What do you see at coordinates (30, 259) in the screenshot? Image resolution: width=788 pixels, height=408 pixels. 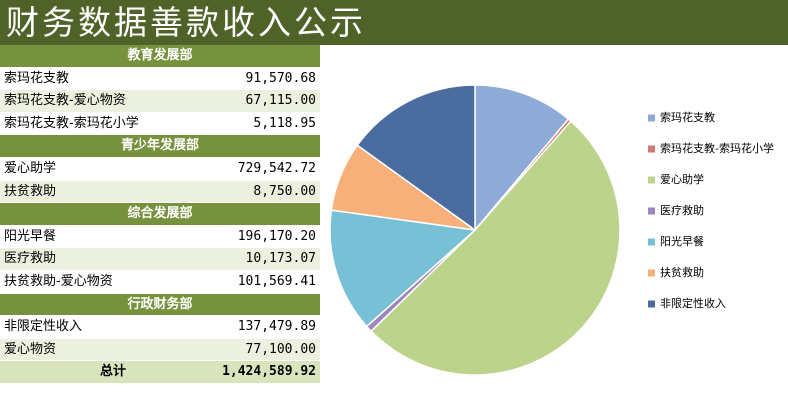 I see `item-name: 医疗救助` at bounding box center [30, 259].